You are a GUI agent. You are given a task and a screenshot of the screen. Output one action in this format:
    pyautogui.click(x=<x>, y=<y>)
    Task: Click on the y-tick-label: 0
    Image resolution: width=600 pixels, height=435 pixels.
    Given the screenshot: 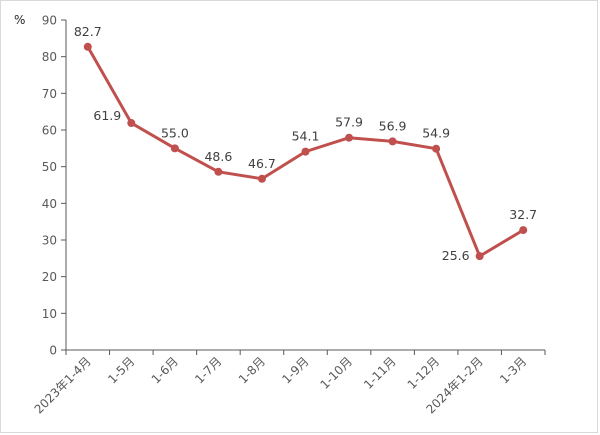 What is the action you would take?
    pyautogui.click(x=53, y=351)
    